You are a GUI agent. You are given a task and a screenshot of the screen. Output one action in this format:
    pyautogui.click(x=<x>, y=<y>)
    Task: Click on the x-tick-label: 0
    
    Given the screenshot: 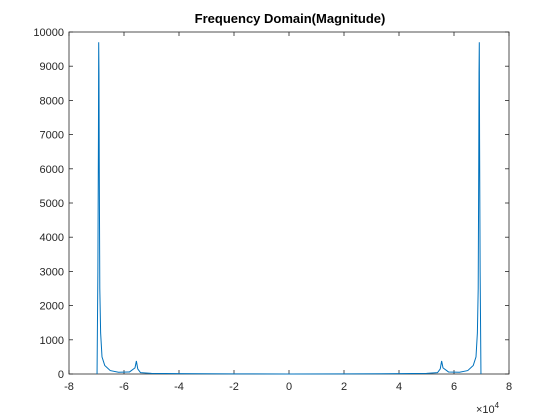 What is the action you would take?
    pyautogui.click(x=289, y=387)
    